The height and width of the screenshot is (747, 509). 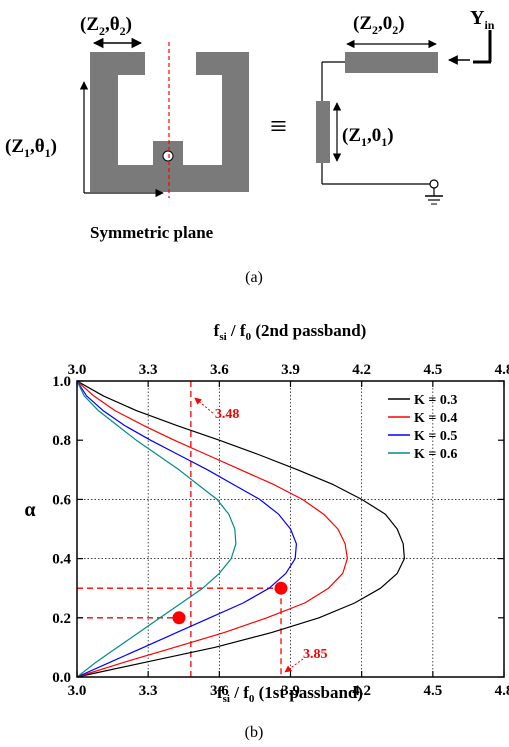 What do you see at coordinates (482, 19) in the screenshot?
I see `yin-label: Yin` at bounding box center [482, 19].